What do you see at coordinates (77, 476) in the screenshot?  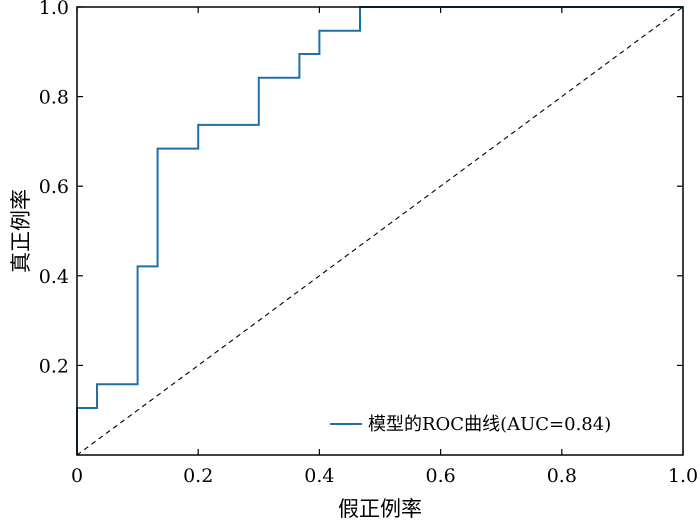 I see `x-tick-label: 0` at bounding box center [77, 476].